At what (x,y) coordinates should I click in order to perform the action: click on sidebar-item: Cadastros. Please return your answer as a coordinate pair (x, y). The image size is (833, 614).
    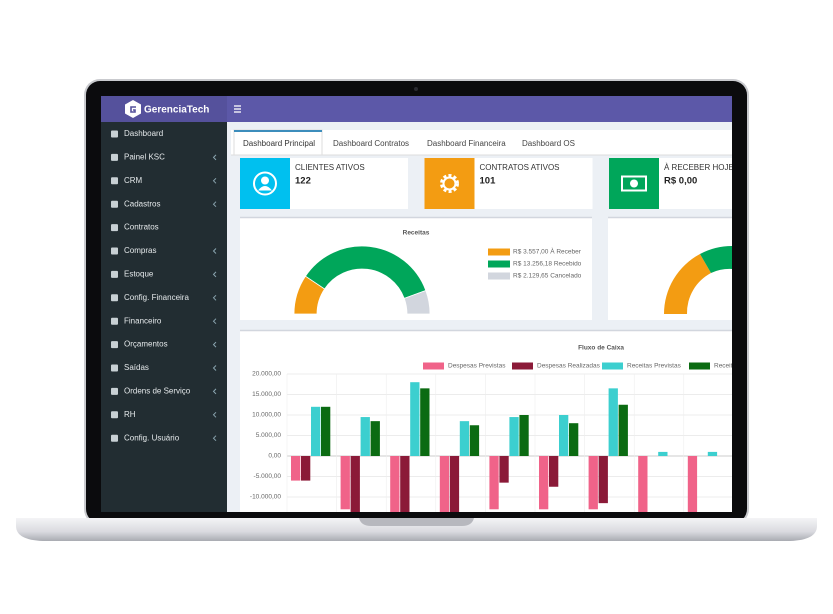
    Looking at the image, I should click on (164, 203).